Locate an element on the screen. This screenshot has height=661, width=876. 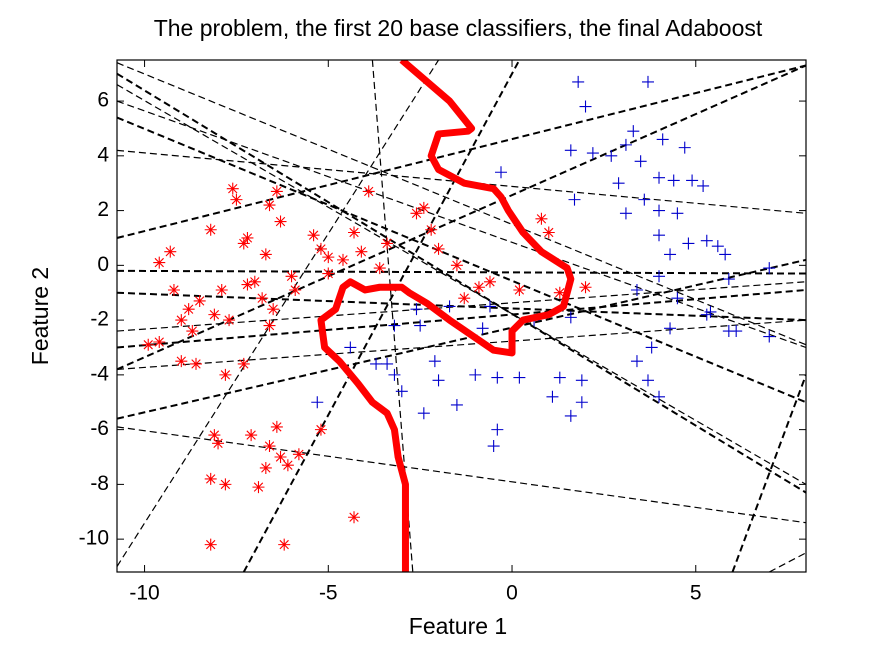
y-axis-label: Feature 2 is located at coordinates (40, 316).